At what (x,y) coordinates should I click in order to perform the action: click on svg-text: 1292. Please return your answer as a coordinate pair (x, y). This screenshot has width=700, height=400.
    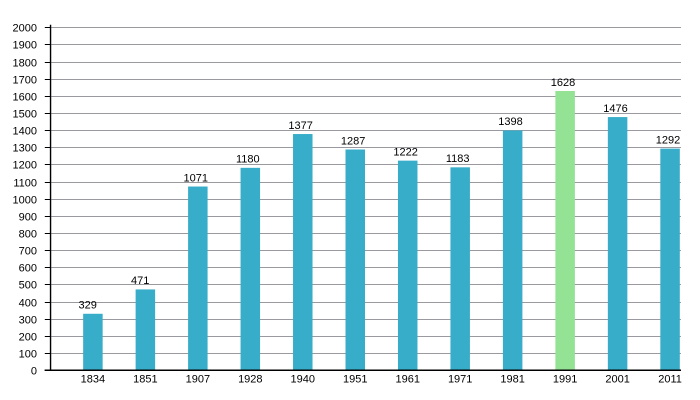
    Looking at the image, I should click on (668, 140).